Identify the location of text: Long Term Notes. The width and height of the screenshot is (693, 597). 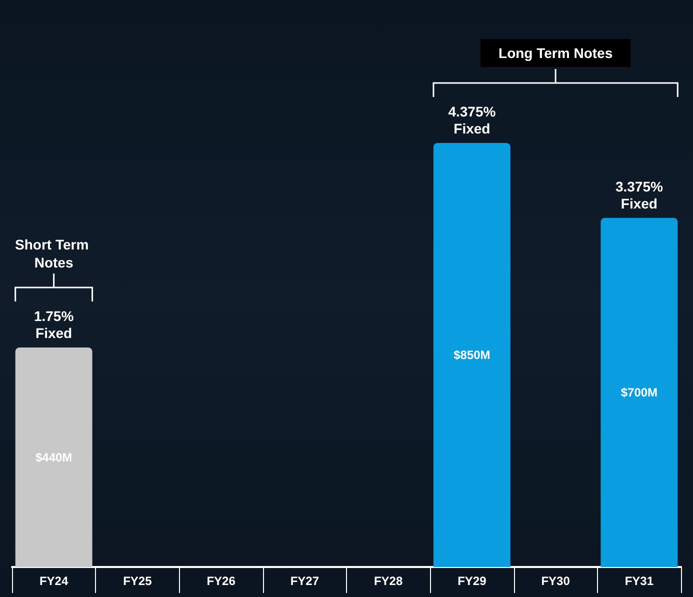
(555, 53).